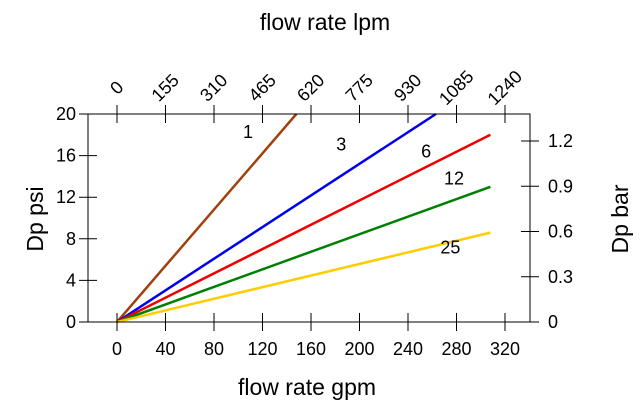  What do you see at coordinates (620, 218) in the screenshot?
I see `y2-axis-title: Dp bar` at bounding box center [620, 218].